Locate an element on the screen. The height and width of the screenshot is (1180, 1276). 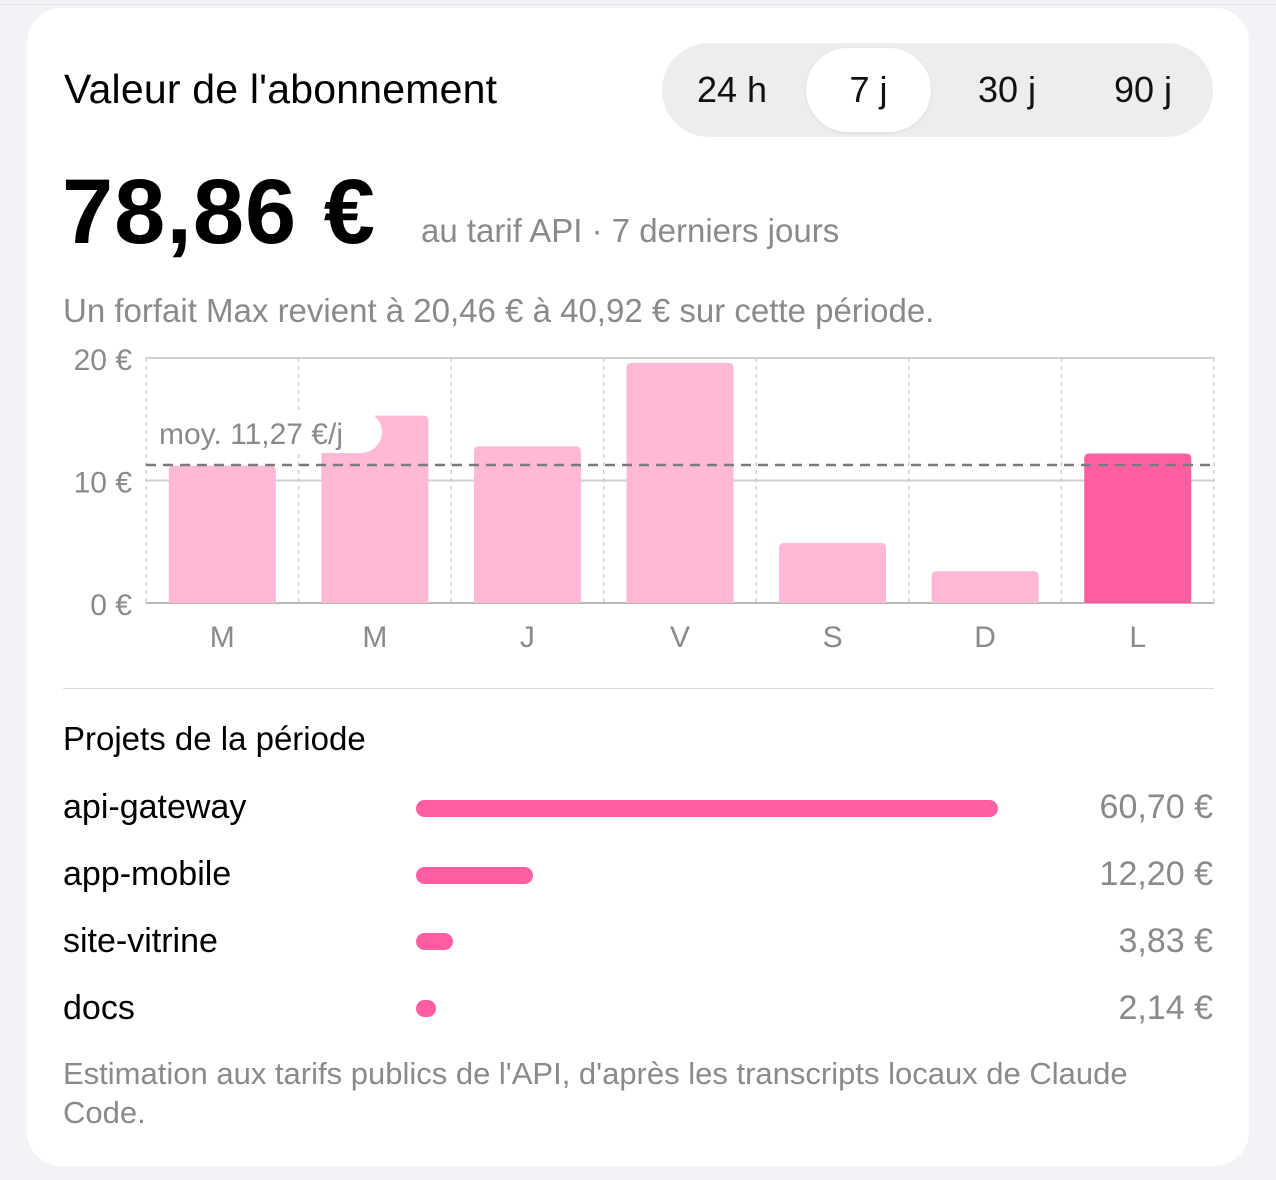
amount-subtitle: au tarif API · 7 derniers jours is located at coordinates (630, 230).